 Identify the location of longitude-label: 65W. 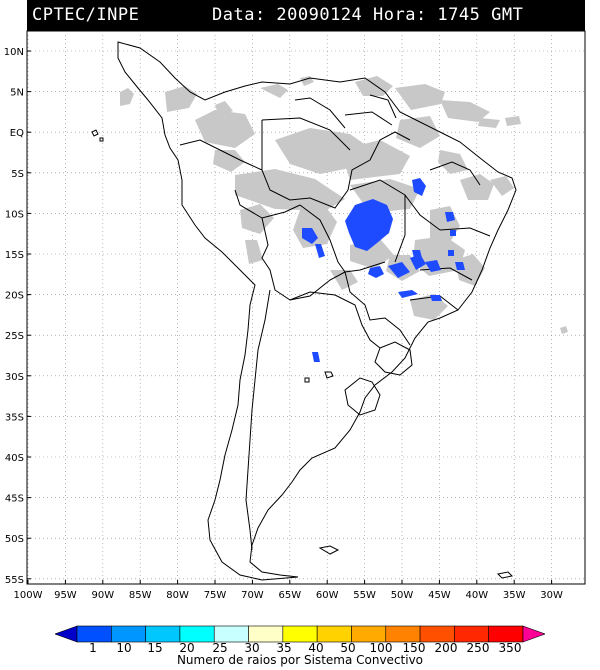
(289, 595).